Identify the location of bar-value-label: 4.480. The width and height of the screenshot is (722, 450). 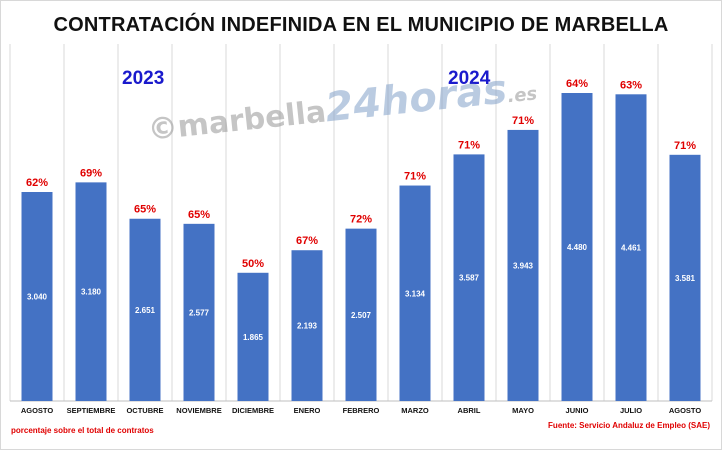
(577, 247).